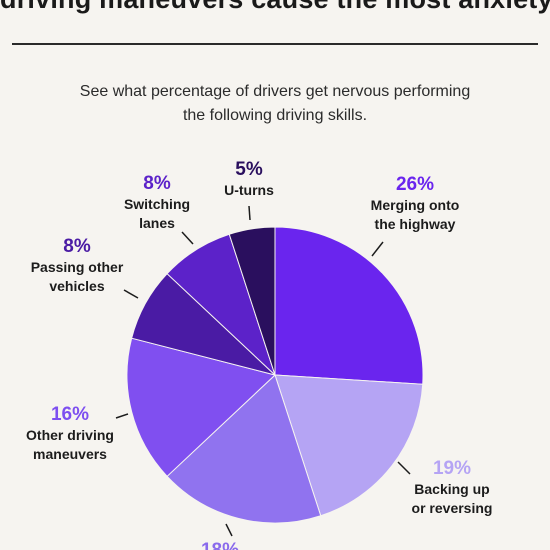 The image size is (550, 550). Describe the element at coordinates (275, 7) in the screenshot. I see `chart-title: driving maneuvers cause the most anxiety` at that location.